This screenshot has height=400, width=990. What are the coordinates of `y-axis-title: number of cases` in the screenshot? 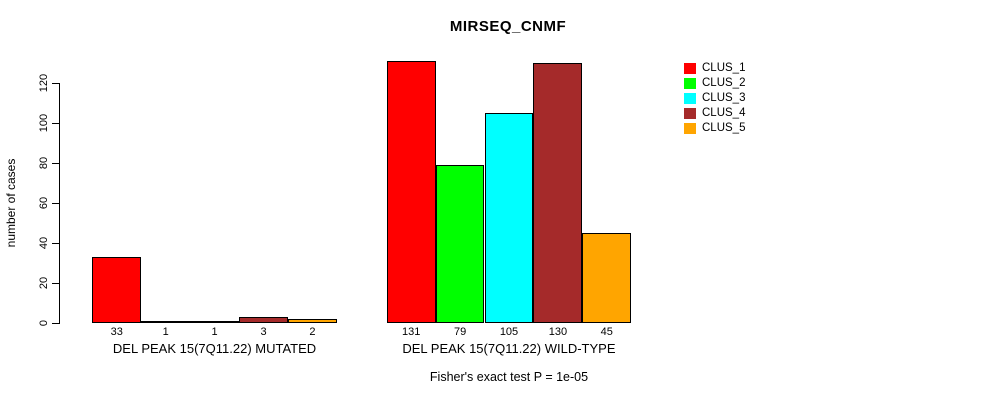 It's located at (11, 203).